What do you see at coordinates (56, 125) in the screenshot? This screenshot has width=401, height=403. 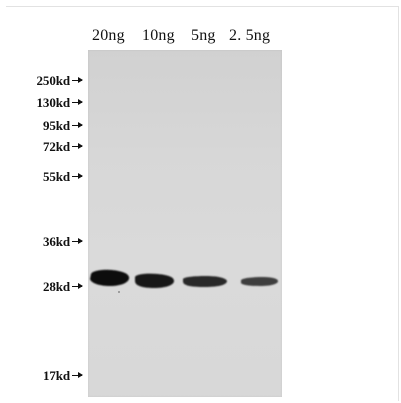 I see `marker-label: 95kd` at bounding box center [56, 125].